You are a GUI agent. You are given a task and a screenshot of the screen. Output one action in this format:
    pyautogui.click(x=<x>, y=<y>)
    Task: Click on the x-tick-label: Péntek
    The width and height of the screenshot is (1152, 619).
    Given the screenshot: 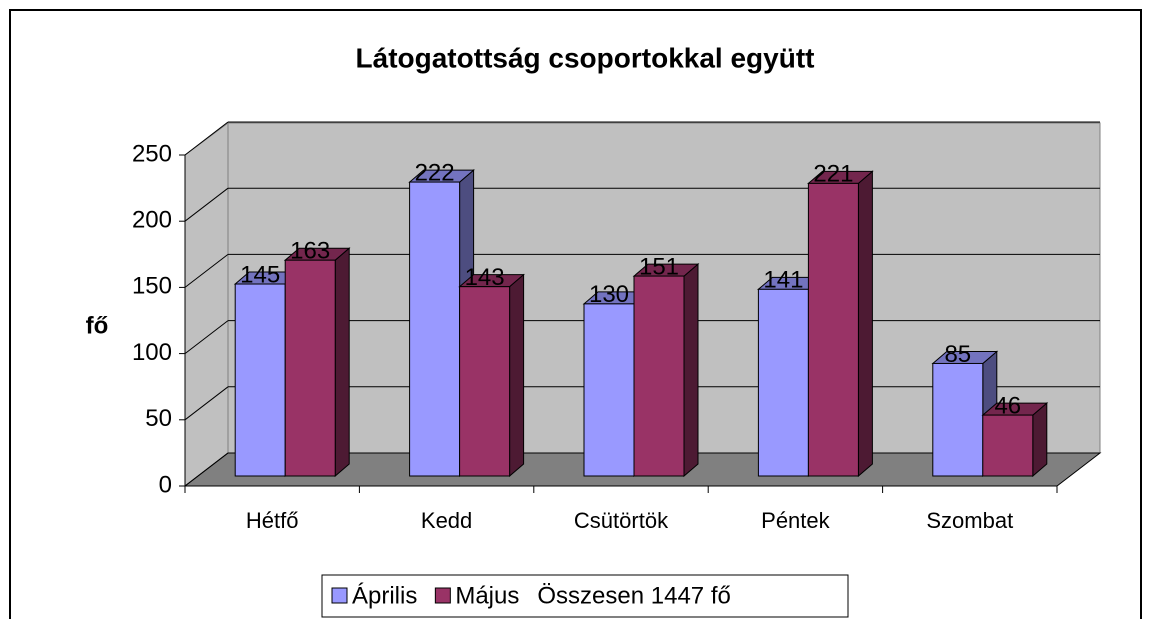 What is the action you would take?
    pyautogui.click(x=795, y=520)
    